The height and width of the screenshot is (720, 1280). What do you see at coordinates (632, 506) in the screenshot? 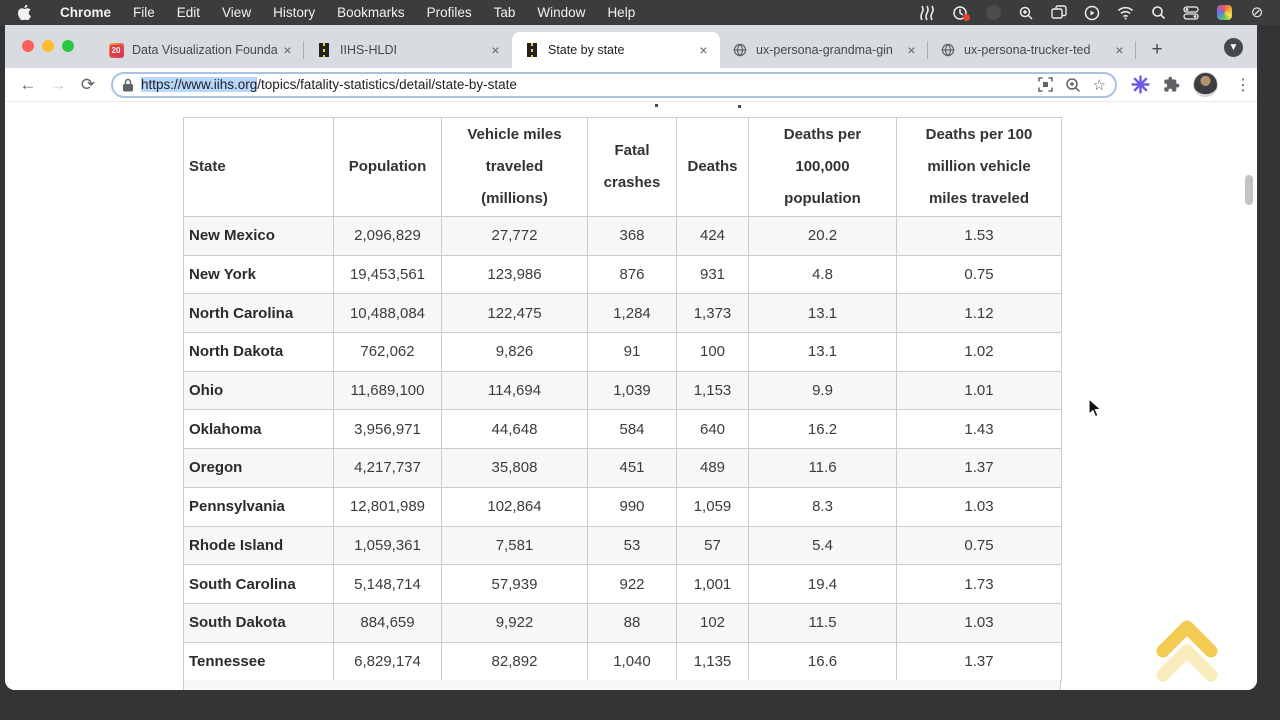
I see `value-cell: 990` at bounding box center [632, 506].